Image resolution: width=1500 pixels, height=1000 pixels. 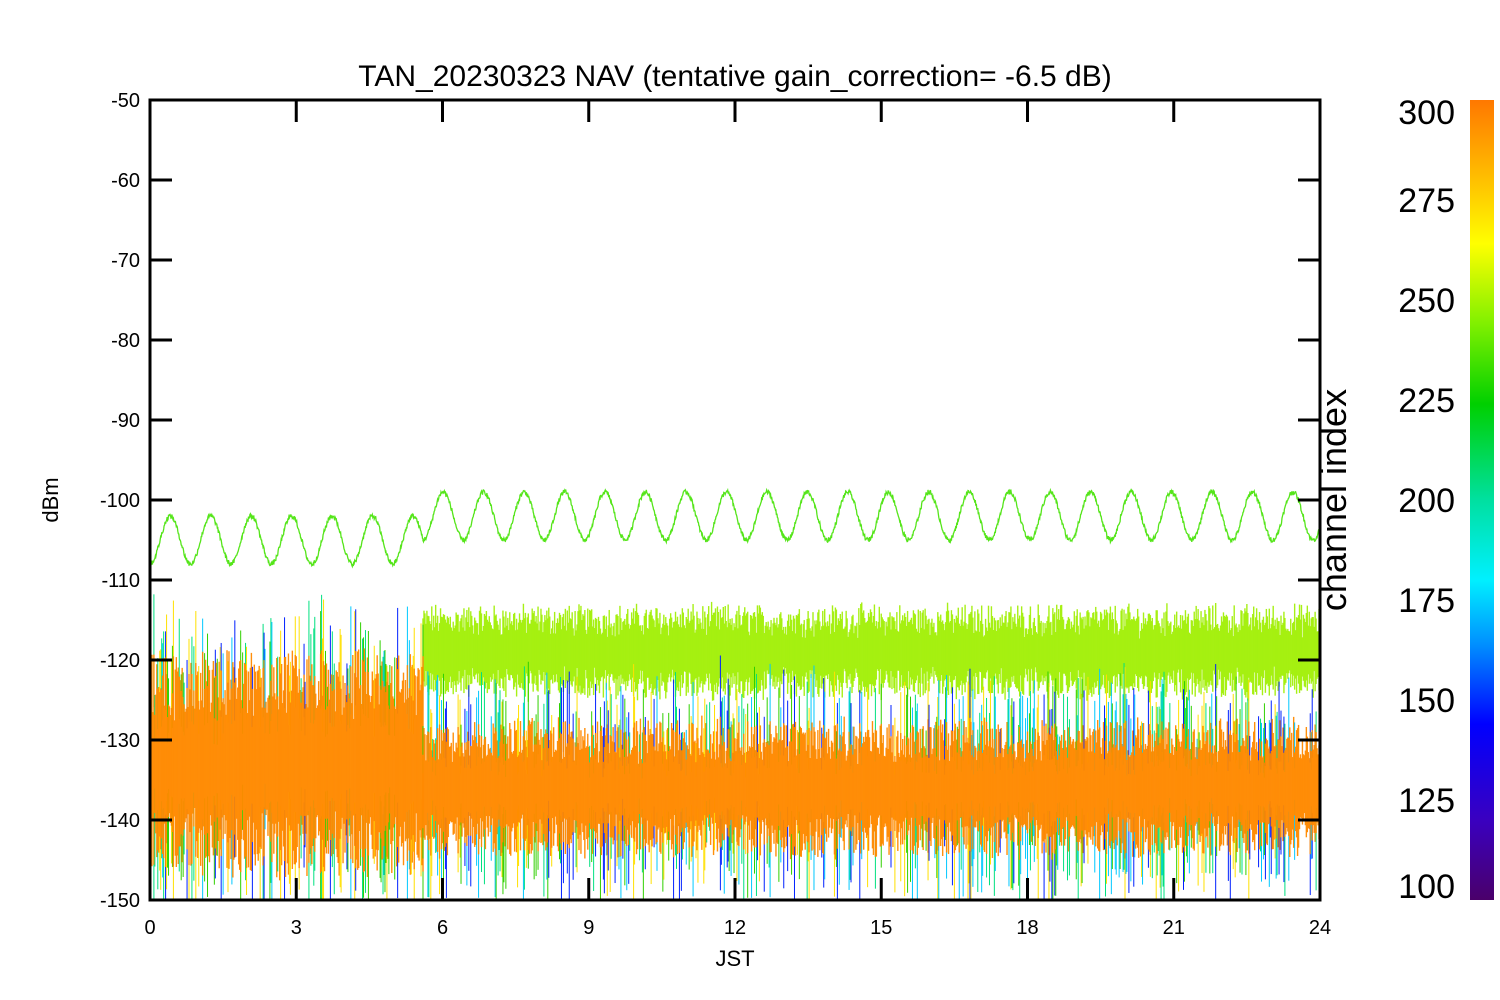 What do you see at coordinates (1426, 601) in the screenshot?
I see `colorbar-tick-label: 175` at bounding box center [1426, 601].